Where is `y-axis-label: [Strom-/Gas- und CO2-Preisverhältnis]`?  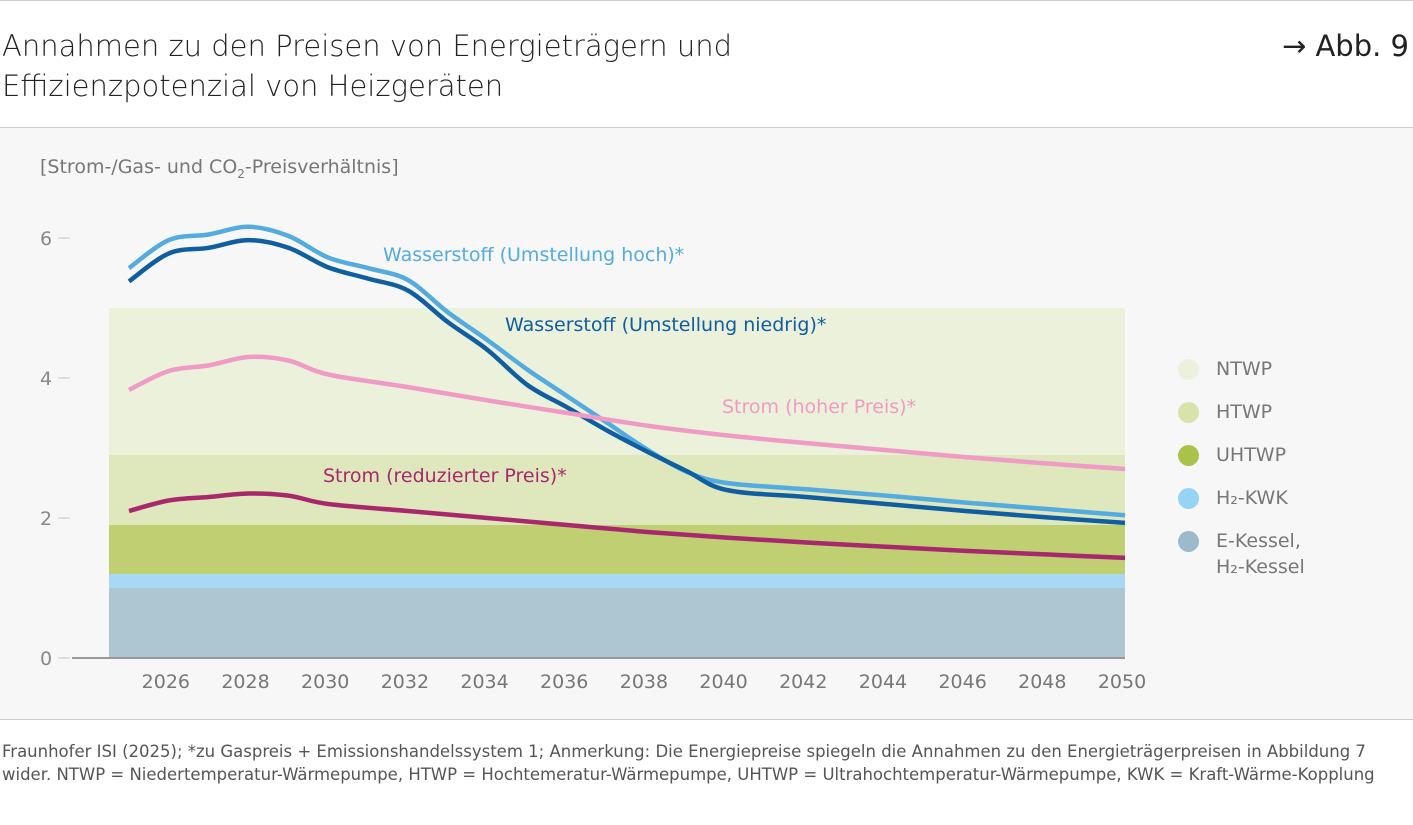
y-axis-label: [Strom-/Gas- und CO2-Preisverhältnis] is located at coordinates (219, 168).